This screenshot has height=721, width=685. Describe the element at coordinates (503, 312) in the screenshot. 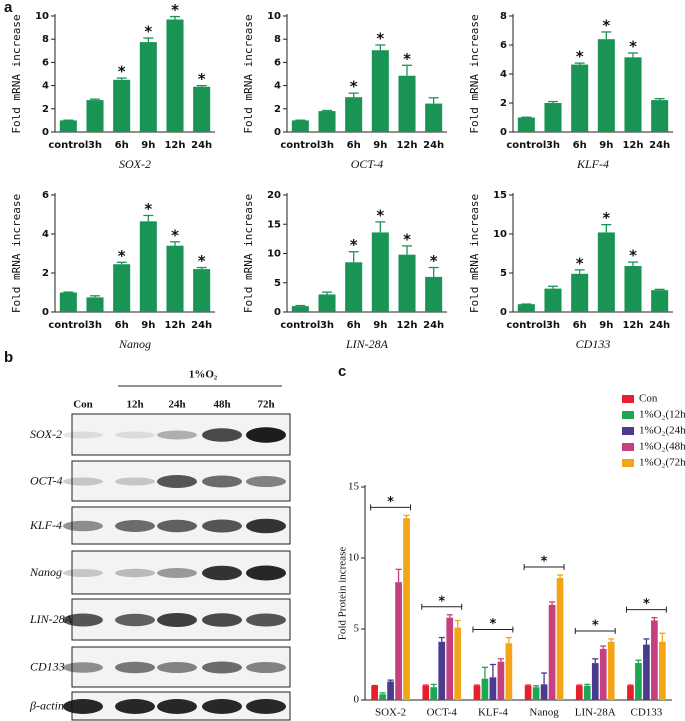

I see `y-tick-label: 0` at that location.